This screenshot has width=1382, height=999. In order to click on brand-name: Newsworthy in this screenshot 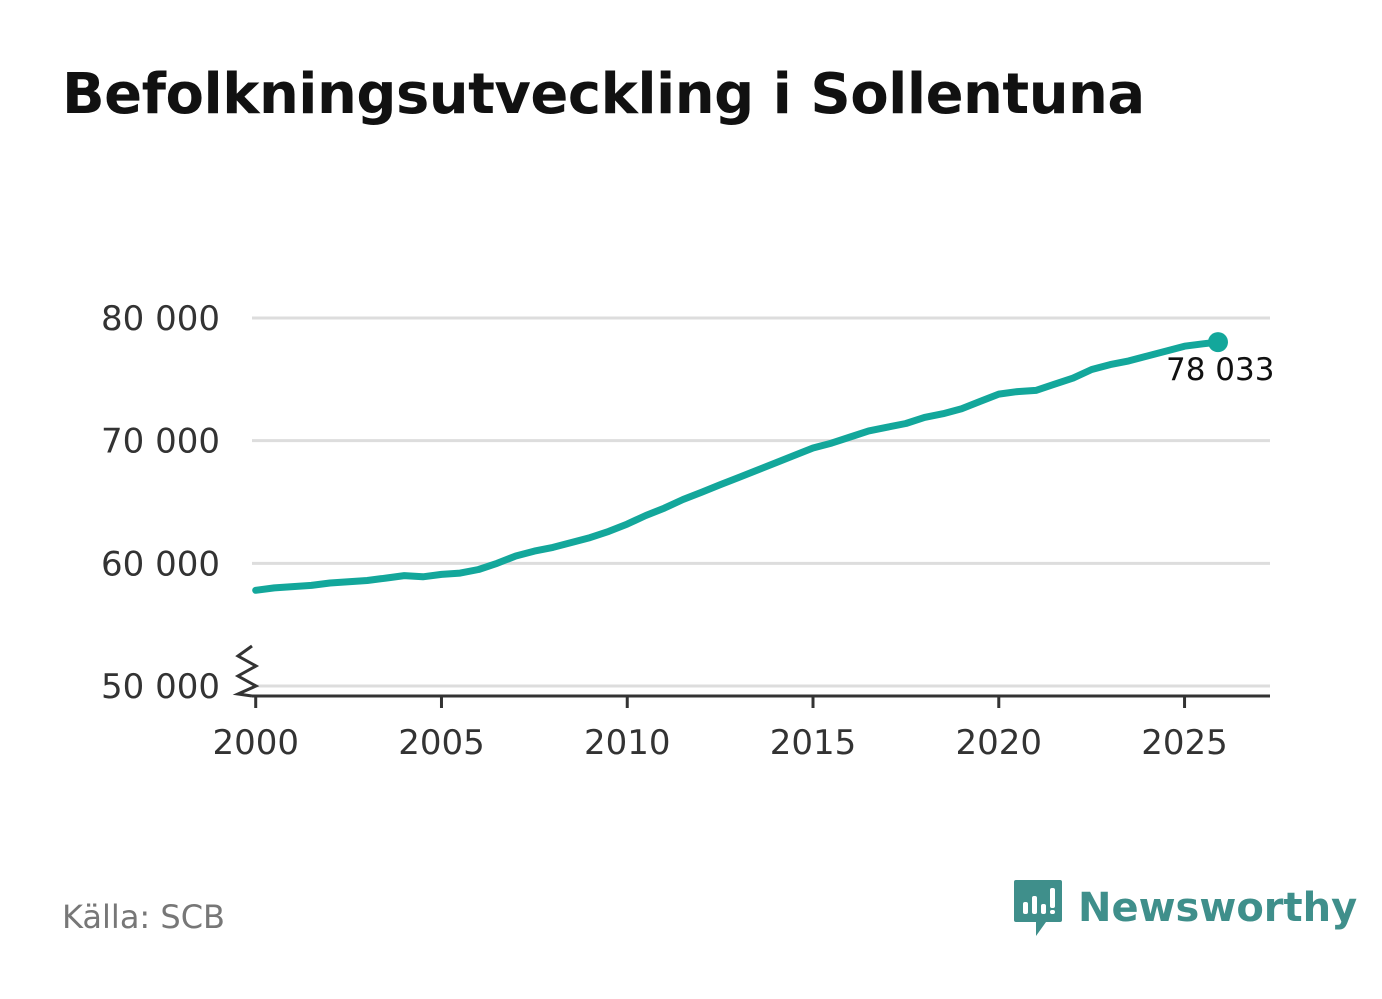, I will do `click(1218, 908)`.